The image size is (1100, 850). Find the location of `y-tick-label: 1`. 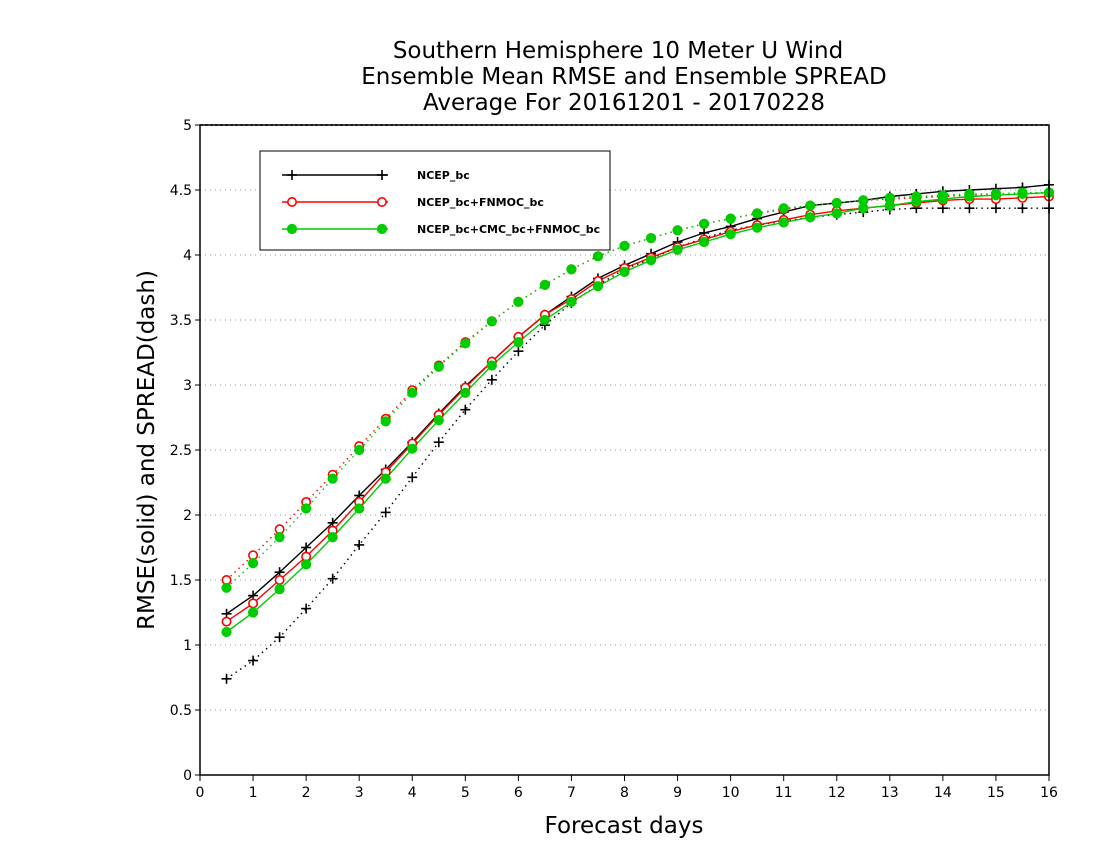

y-tick-label: 1 is located at coordinates (187, 646).